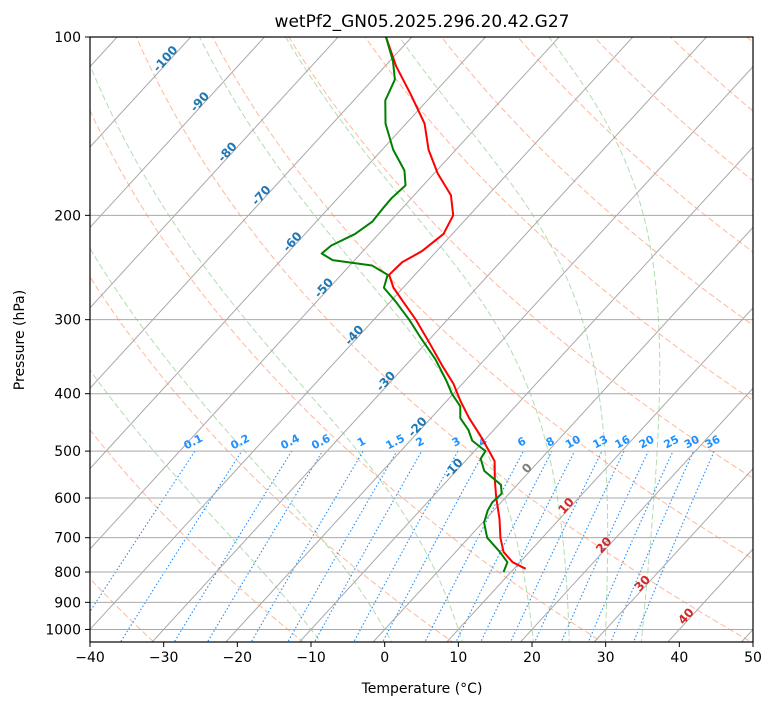 This screenshot has width=775, height=708. What do you see at coordinates (384, 658) in the screenshot?
I see `x-tick-label: 0` at bounding box center [384, 658].